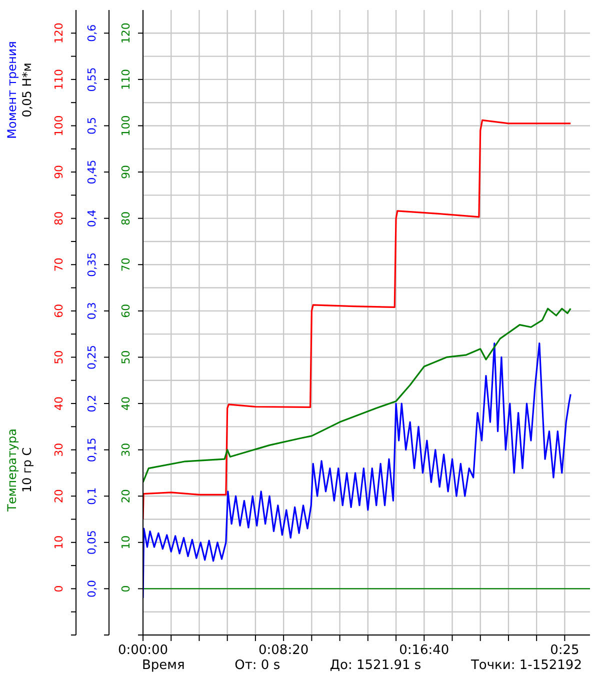  What do you see at coordinates (424, 650) in the screenshot?
I see `x-tick-label: 0:16:40` at bounding box center [424, 650].